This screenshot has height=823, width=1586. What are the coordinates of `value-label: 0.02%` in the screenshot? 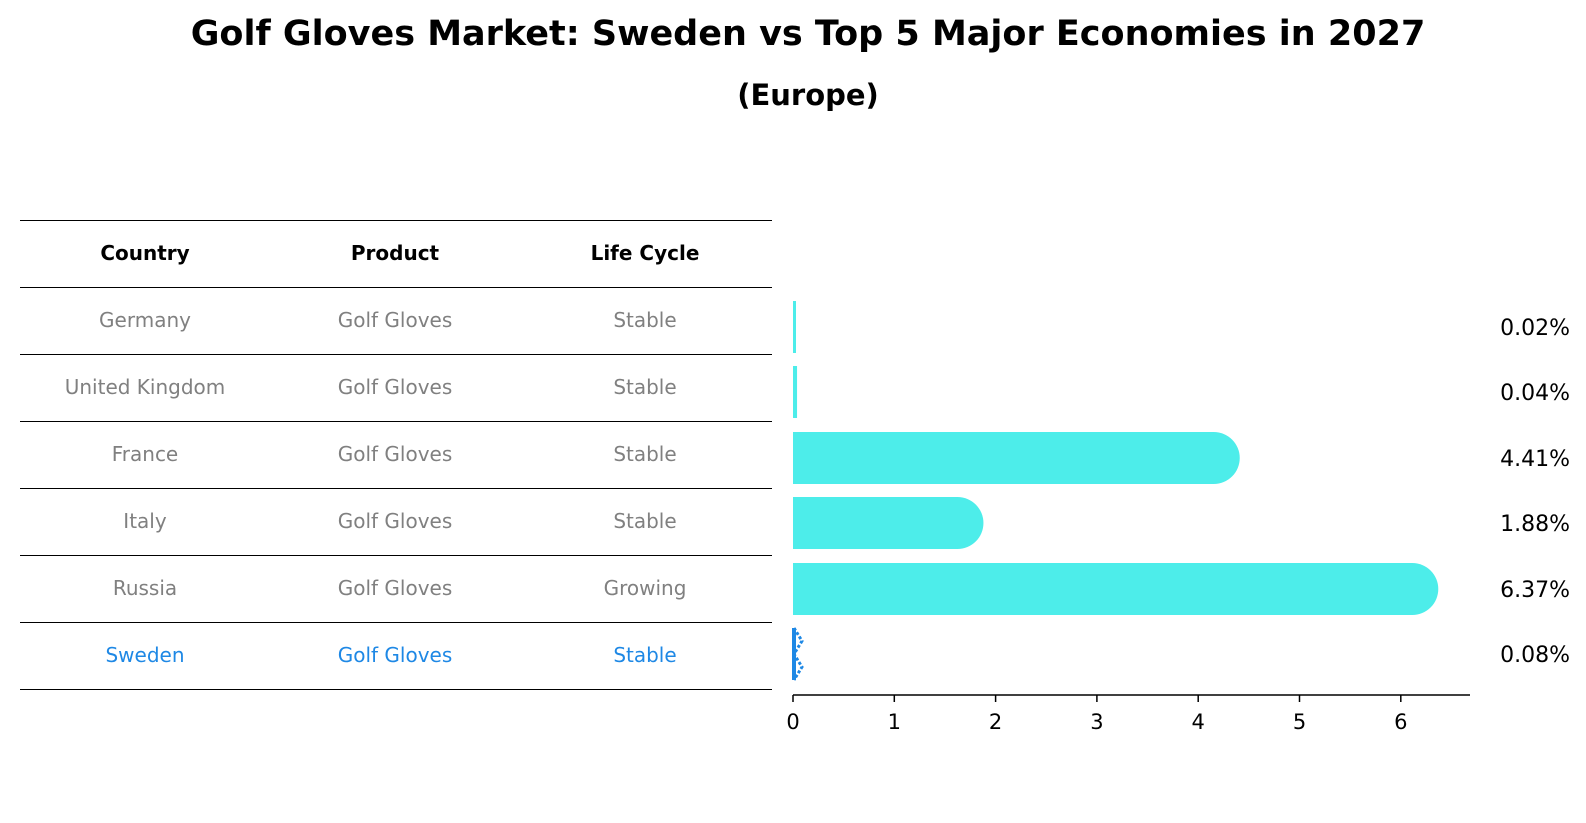 It's located at (1535, 328).